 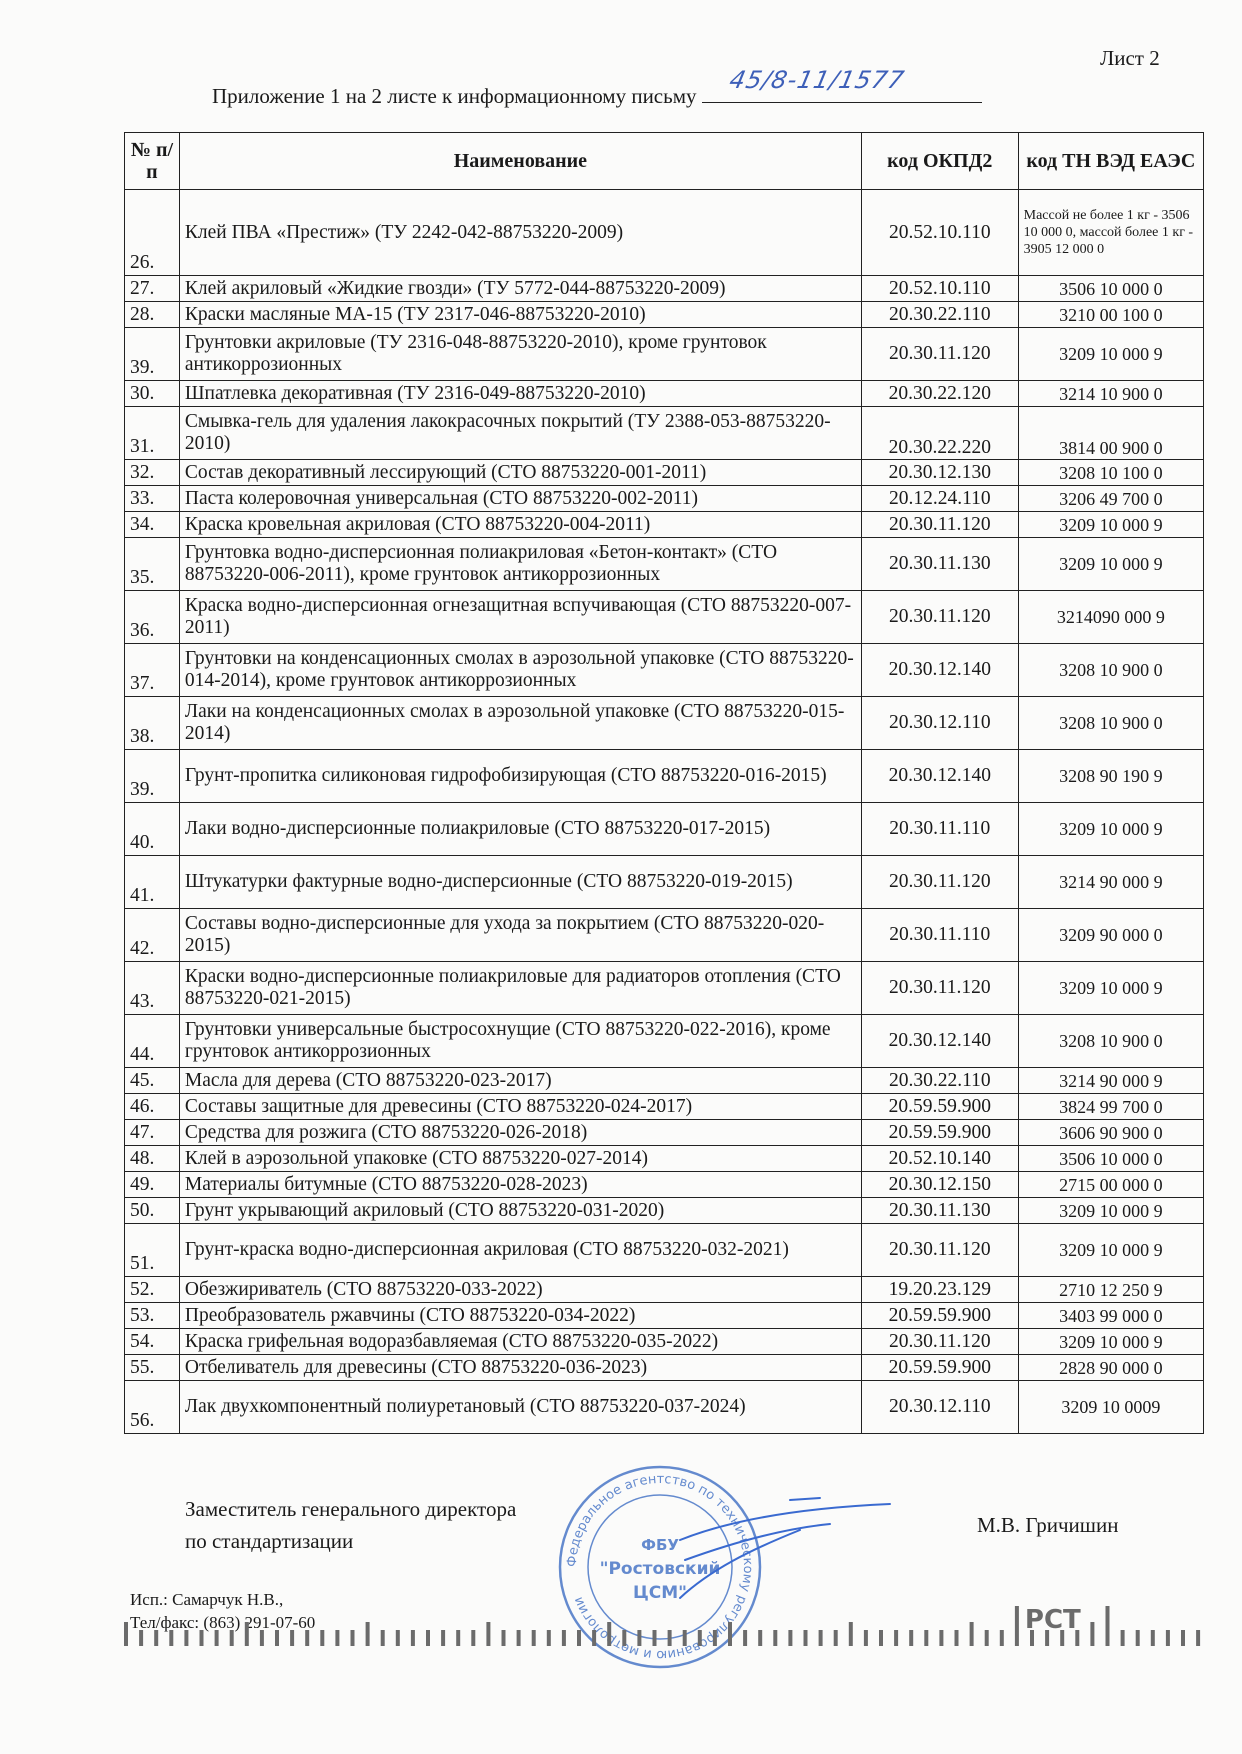 I want to click on okpd2-code: 20.30.12.130, so click(x=939, y=472).